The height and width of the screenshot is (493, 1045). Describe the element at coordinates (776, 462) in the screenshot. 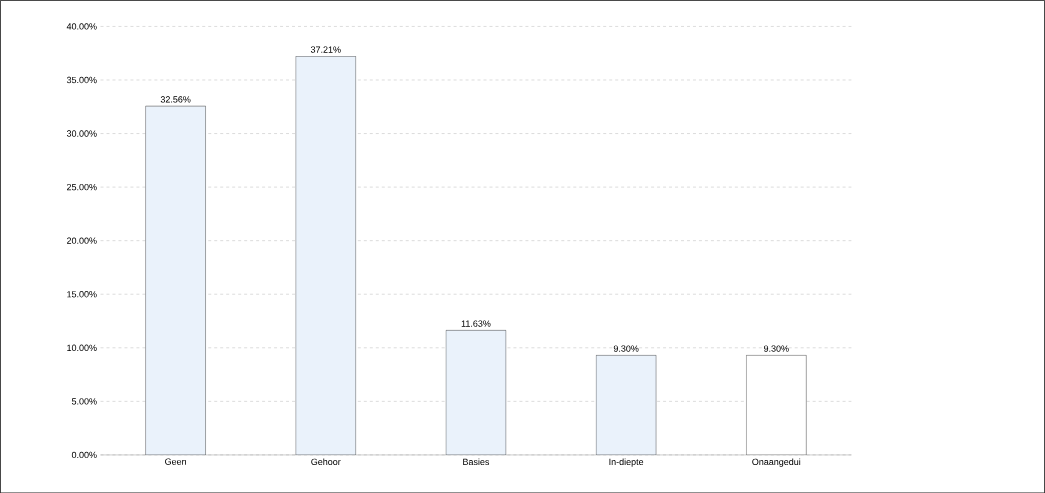

I see `x-tick-label: Onaangedui` at that location.